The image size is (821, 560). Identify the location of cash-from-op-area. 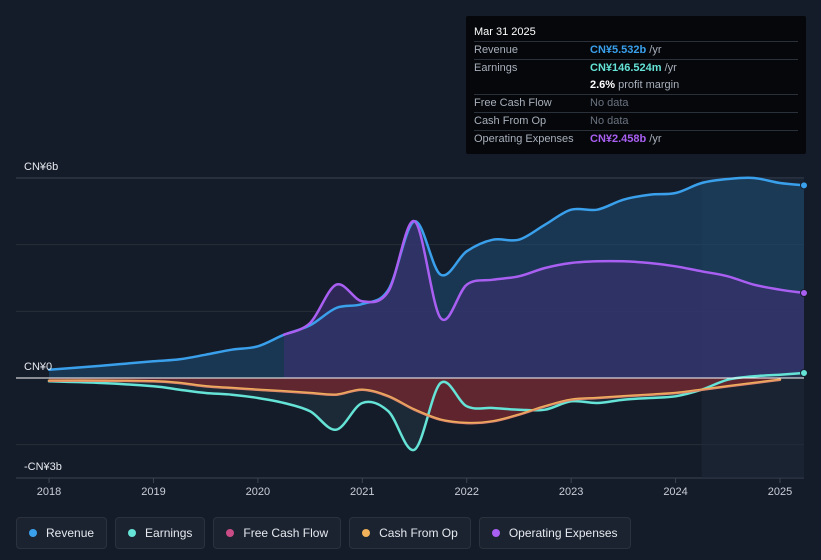
(414, 401).